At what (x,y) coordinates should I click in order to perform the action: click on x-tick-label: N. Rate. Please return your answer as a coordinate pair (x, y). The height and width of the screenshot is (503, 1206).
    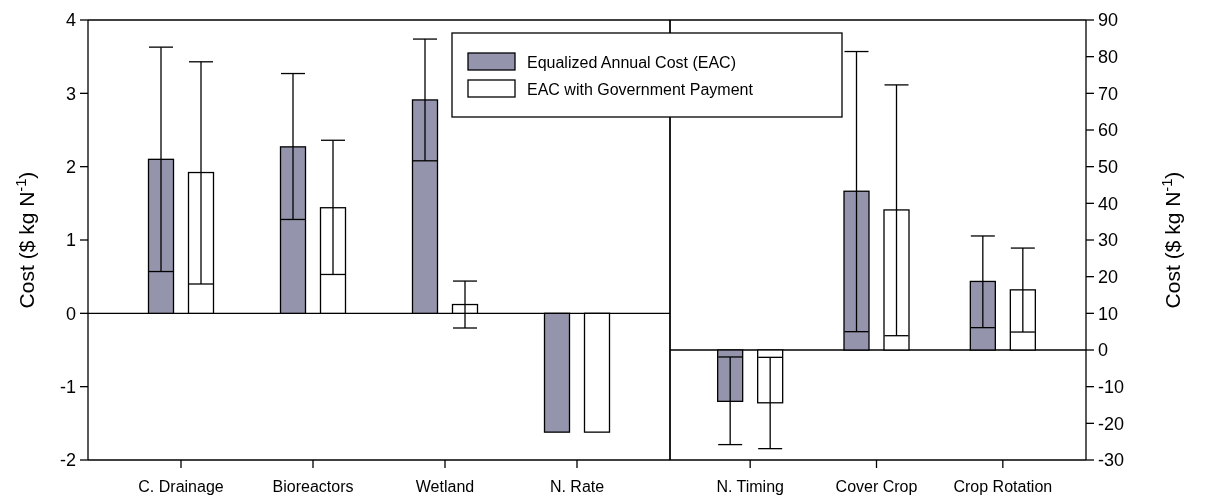
    Looking at the image, I should click on (577, 486).